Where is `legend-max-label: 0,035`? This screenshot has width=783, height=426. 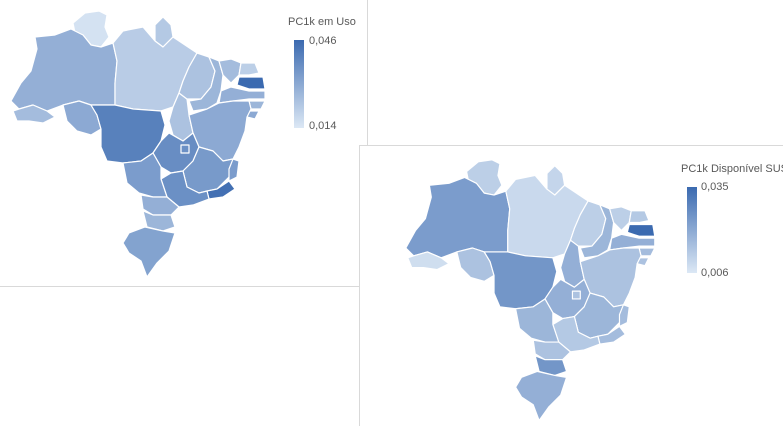
legend-max-label: 0,035 is located at coordinates (715, 187).